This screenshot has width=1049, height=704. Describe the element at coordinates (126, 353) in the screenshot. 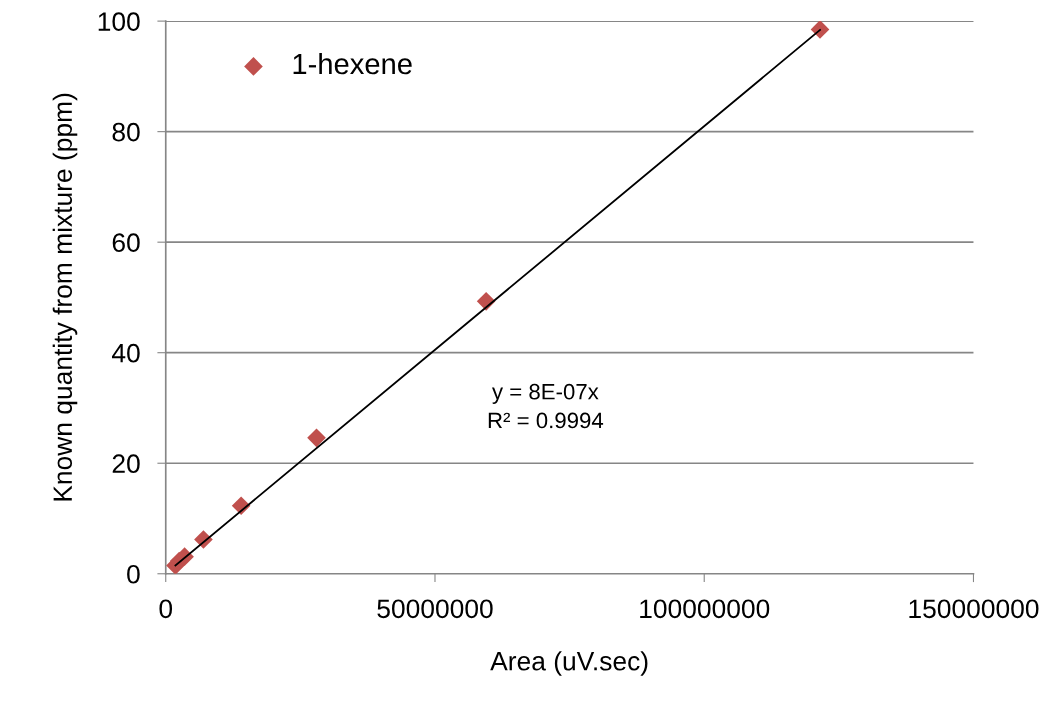

I see `y-tick-label: 40` at that location.